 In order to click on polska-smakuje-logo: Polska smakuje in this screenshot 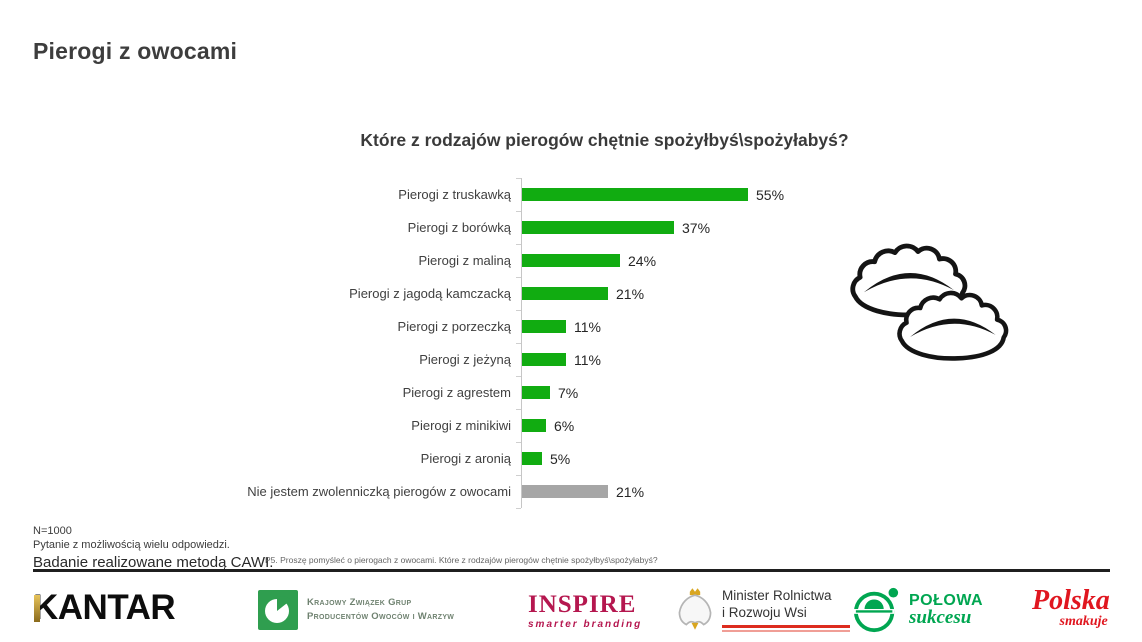, I will do `click(1071, 607)`.